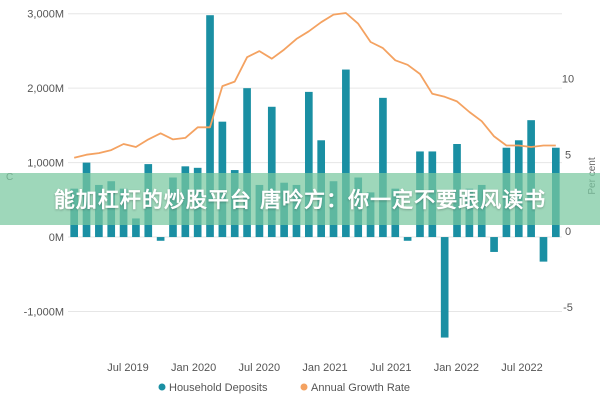 Image resolution: width=600 pixels, height=400 pixels. Describe the element at coordinates (391, 368) in the screenshot. I see `x-tick-label: Jul 2021` at that location.